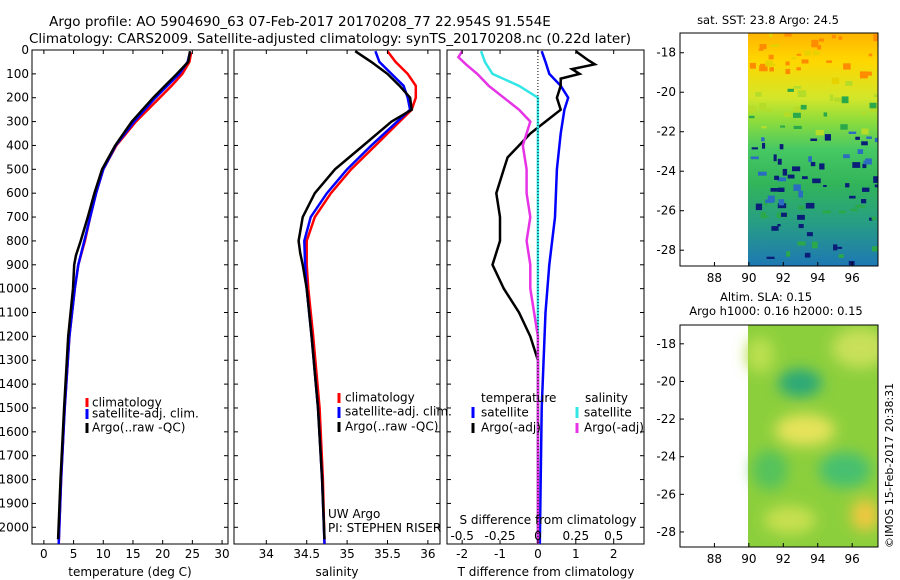 The width and height of the screenshot is (900, 580). Describe the element at coordinates (500, 536) in the screenshot. I see `x-tick-label-s: -0.25` at that location.